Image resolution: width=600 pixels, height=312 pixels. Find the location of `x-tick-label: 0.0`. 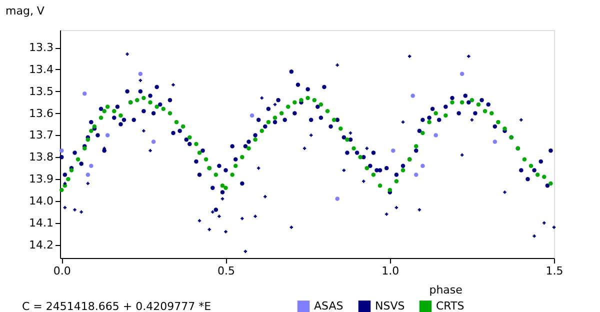

x-tick-label: 0.0 is located at coordinates (62, 271).